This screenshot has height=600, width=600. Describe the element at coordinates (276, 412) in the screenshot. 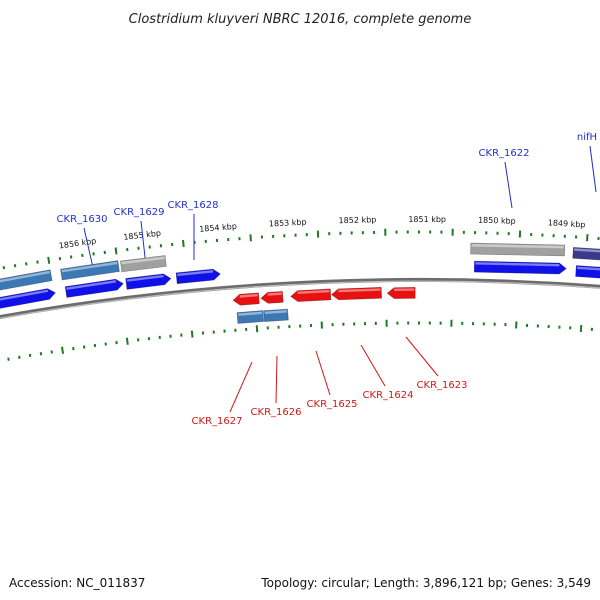

I see `reverse-gene-label: CKR_1626` at that location.